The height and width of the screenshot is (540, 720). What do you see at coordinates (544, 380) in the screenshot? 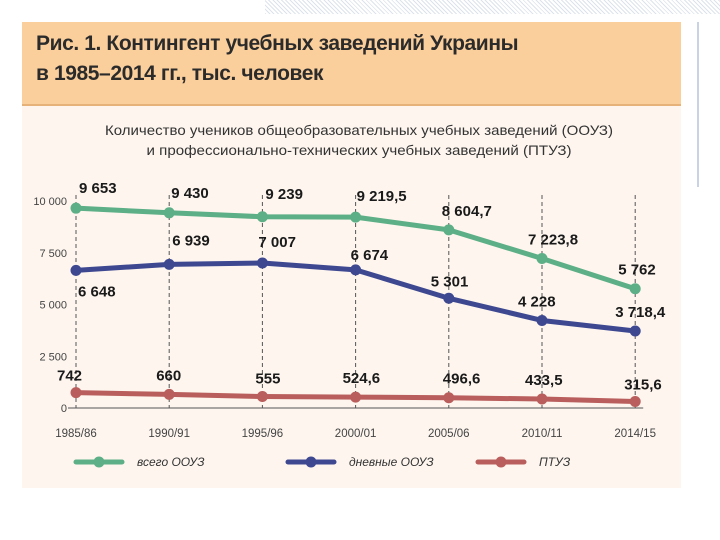
I see `data-label: 433,5` at bounding box center [544, 380].